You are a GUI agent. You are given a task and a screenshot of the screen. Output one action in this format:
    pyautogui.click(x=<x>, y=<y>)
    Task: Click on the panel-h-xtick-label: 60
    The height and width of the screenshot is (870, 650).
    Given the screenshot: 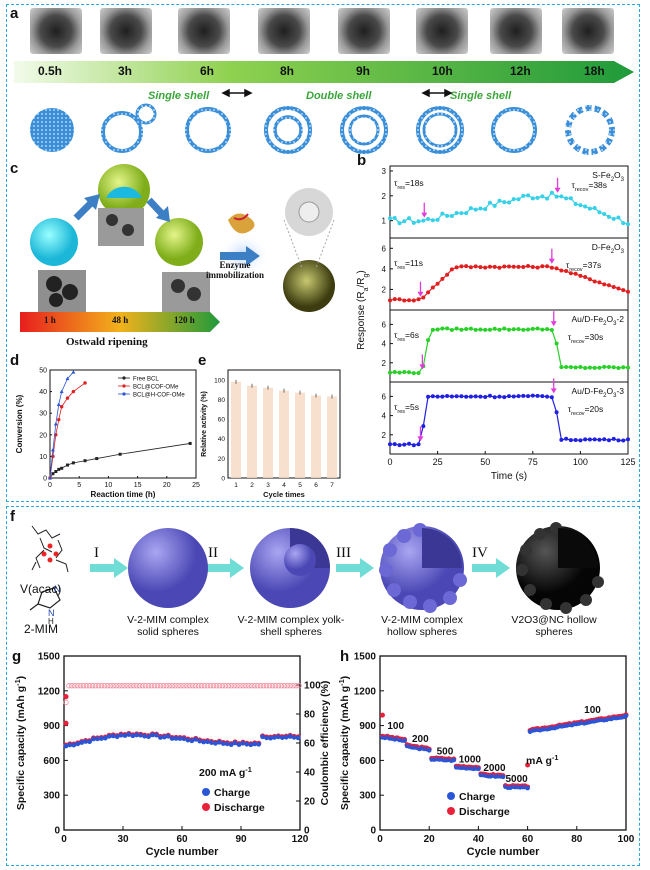 What is the action you would take?
    pyautogui.click(x=528, y=839)
    